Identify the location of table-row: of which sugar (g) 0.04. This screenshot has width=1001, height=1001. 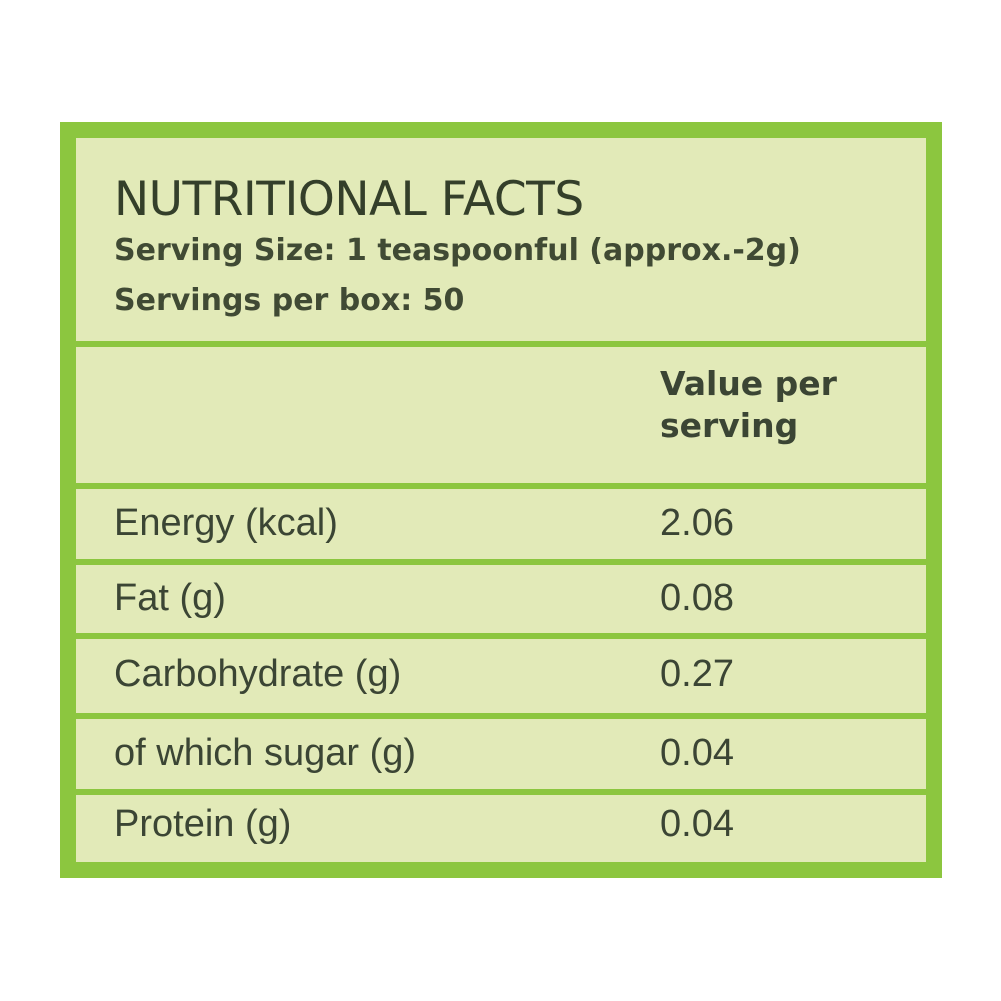
(501, 754).